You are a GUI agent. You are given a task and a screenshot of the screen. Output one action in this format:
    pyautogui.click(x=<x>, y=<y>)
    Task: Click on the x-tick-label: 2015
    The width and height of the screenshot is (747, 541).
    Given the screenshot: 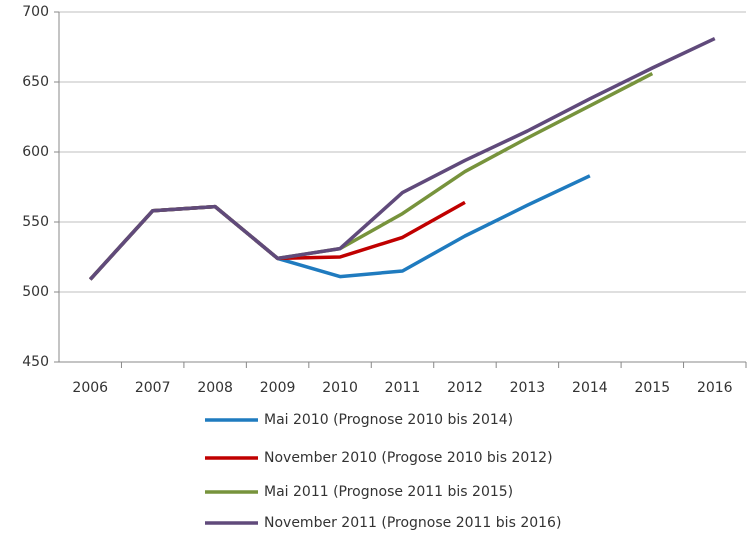 What is the action you would take?
    pyautogui.click(x=652, y=388)
    